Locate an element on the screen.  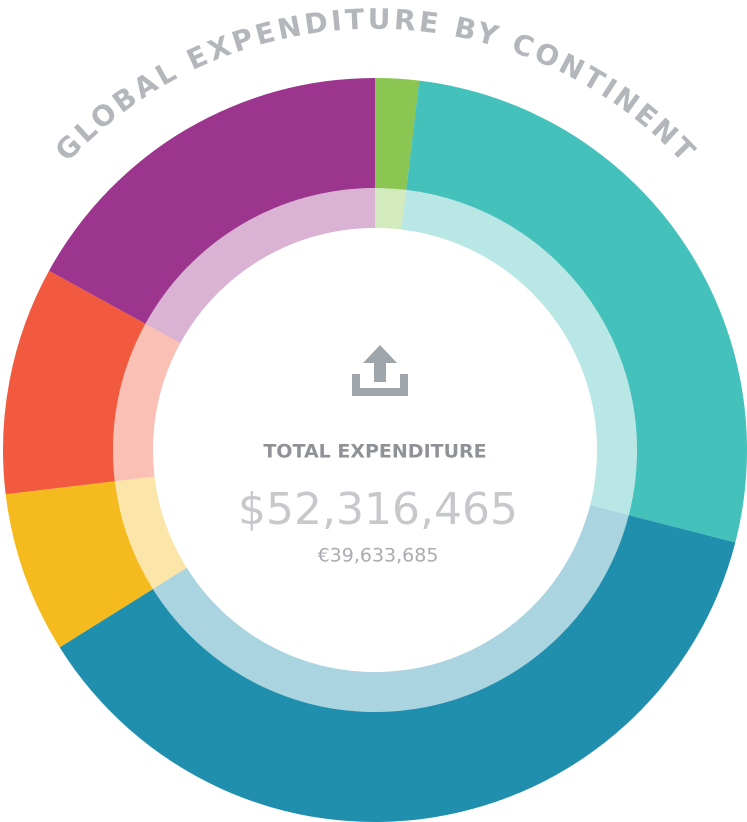
upload-icon is located at coordinates (380, 370).